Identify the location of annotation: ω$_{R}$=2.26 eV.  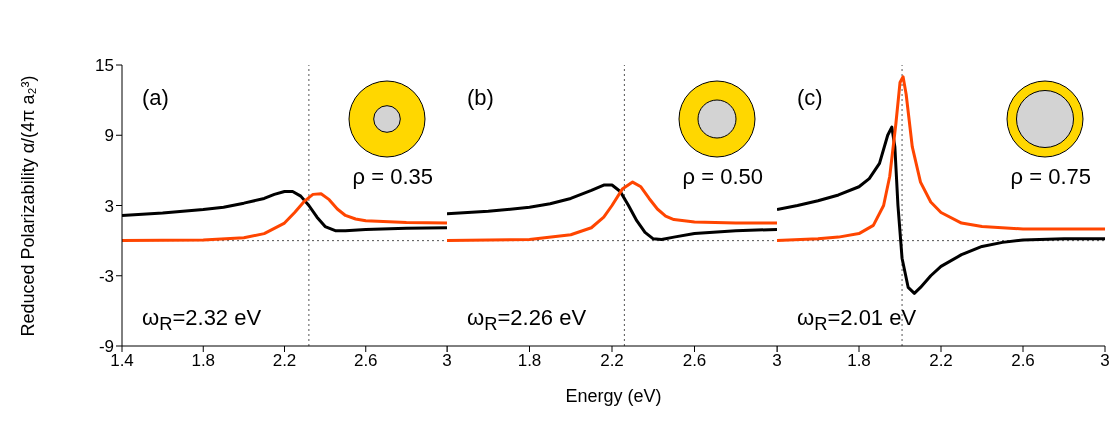
(527, 320).